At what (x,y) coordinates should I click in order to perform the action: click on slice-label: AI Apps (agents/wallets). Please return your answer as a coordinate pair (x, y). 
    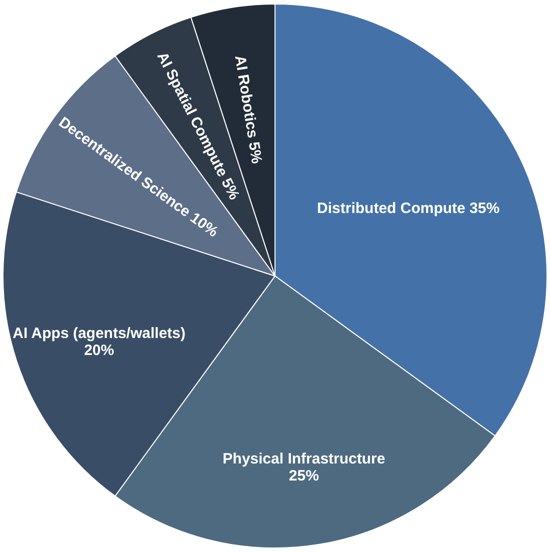
    Looking at the image, I should click on (99, 333).